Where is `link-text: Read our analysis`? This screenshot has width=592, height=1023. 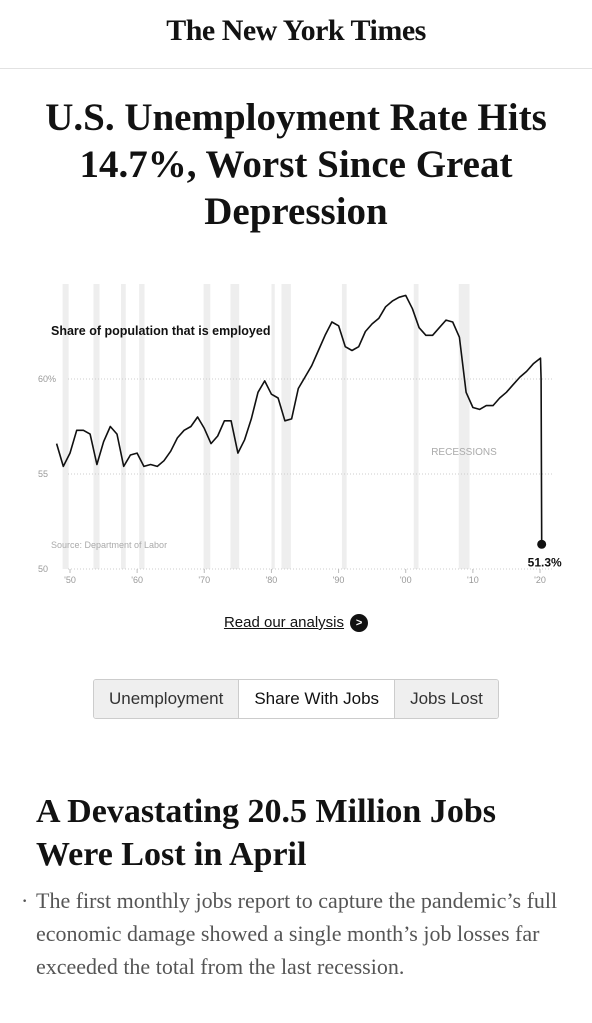
link-text: Read our analysis is located at coordinates (284, 622).